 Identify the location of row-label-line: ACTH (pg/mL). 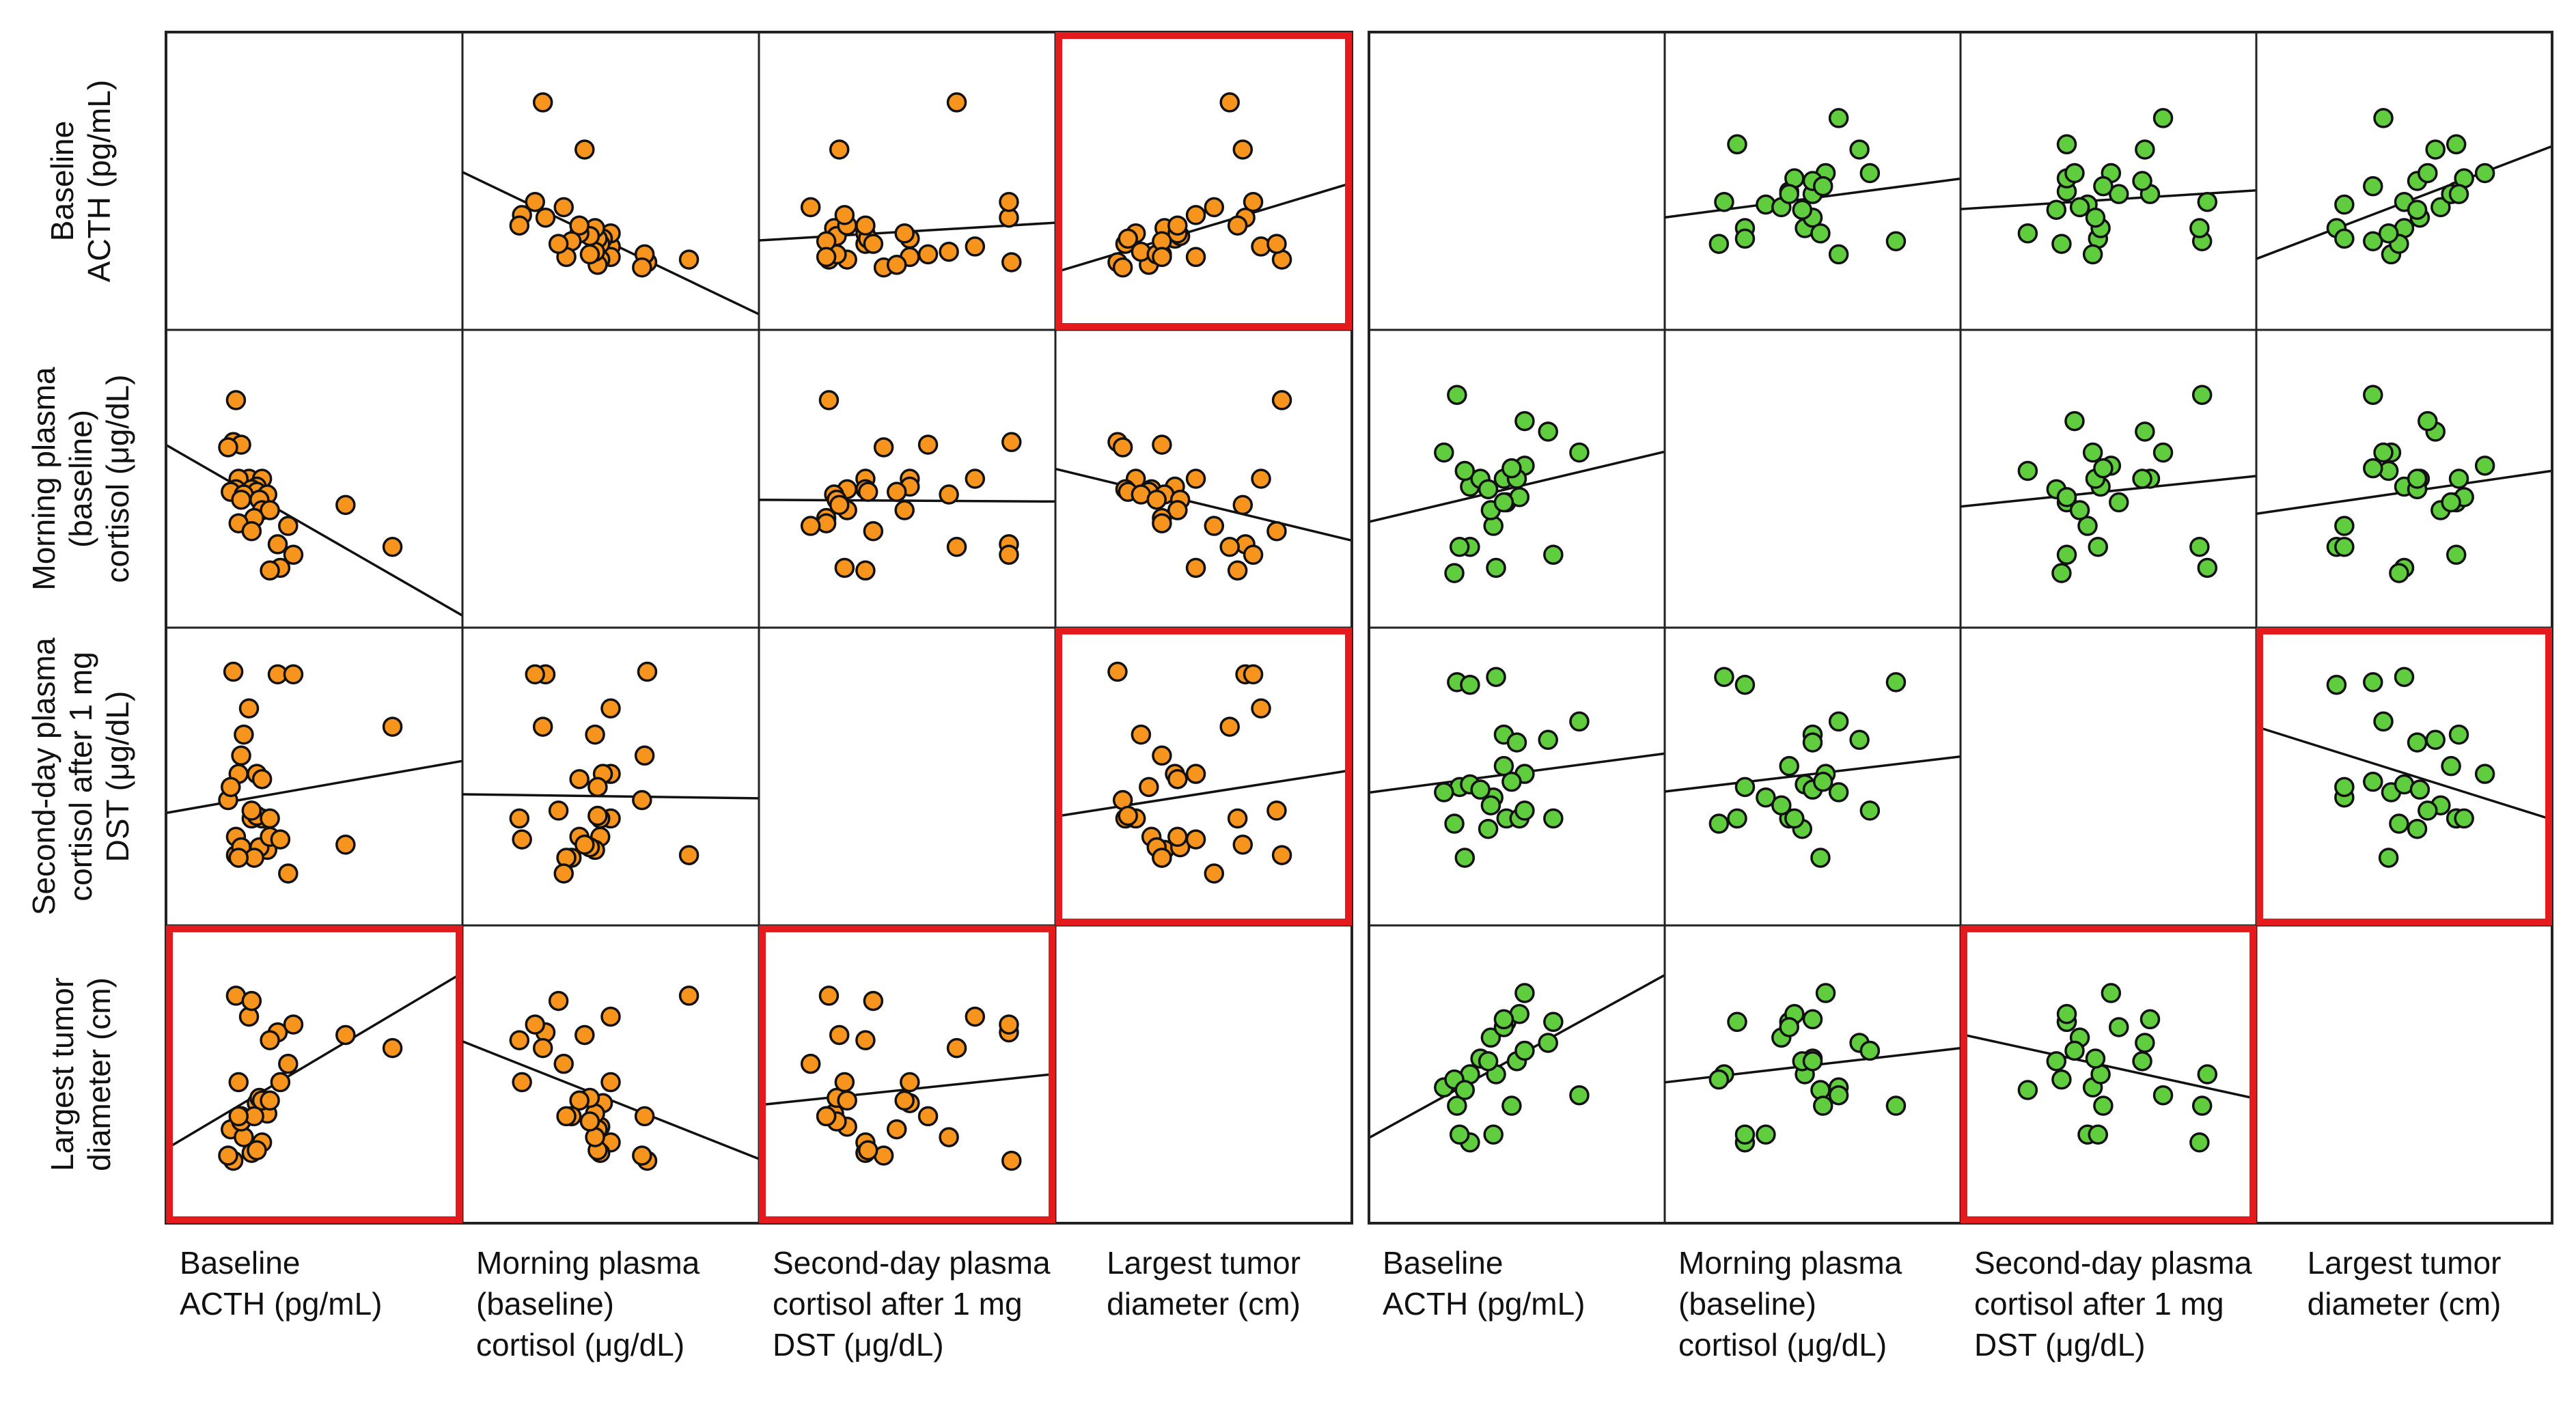
(99, 181).